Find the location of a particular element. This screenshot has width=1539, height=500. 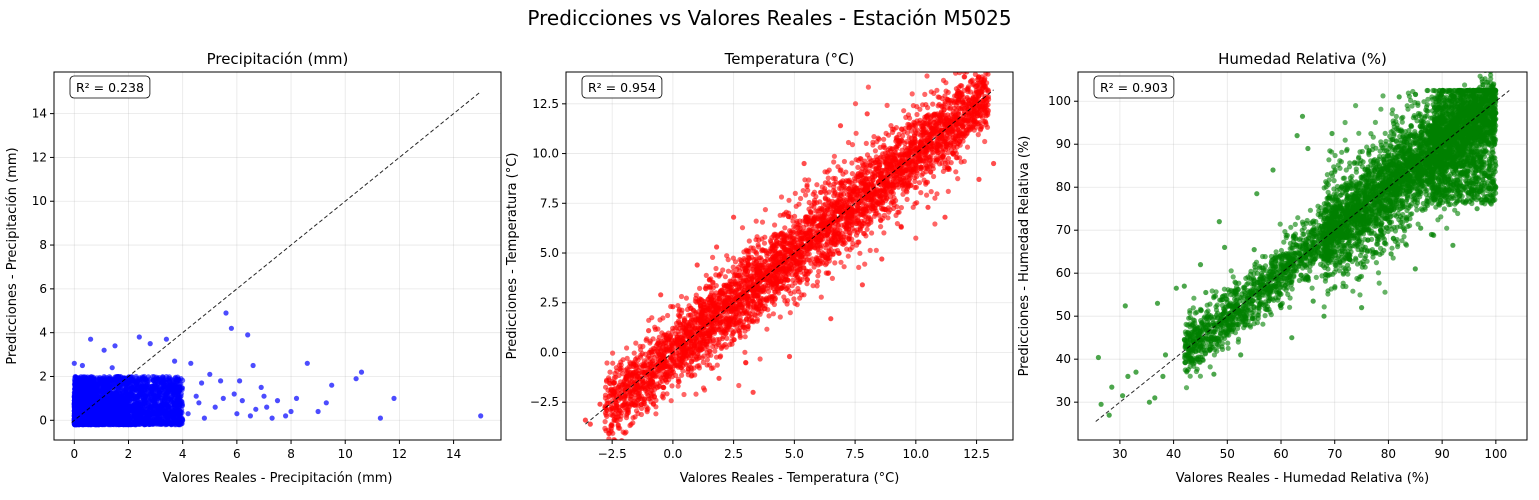

r2-text: R² = 0.238 is located at coordinates (110, 87).